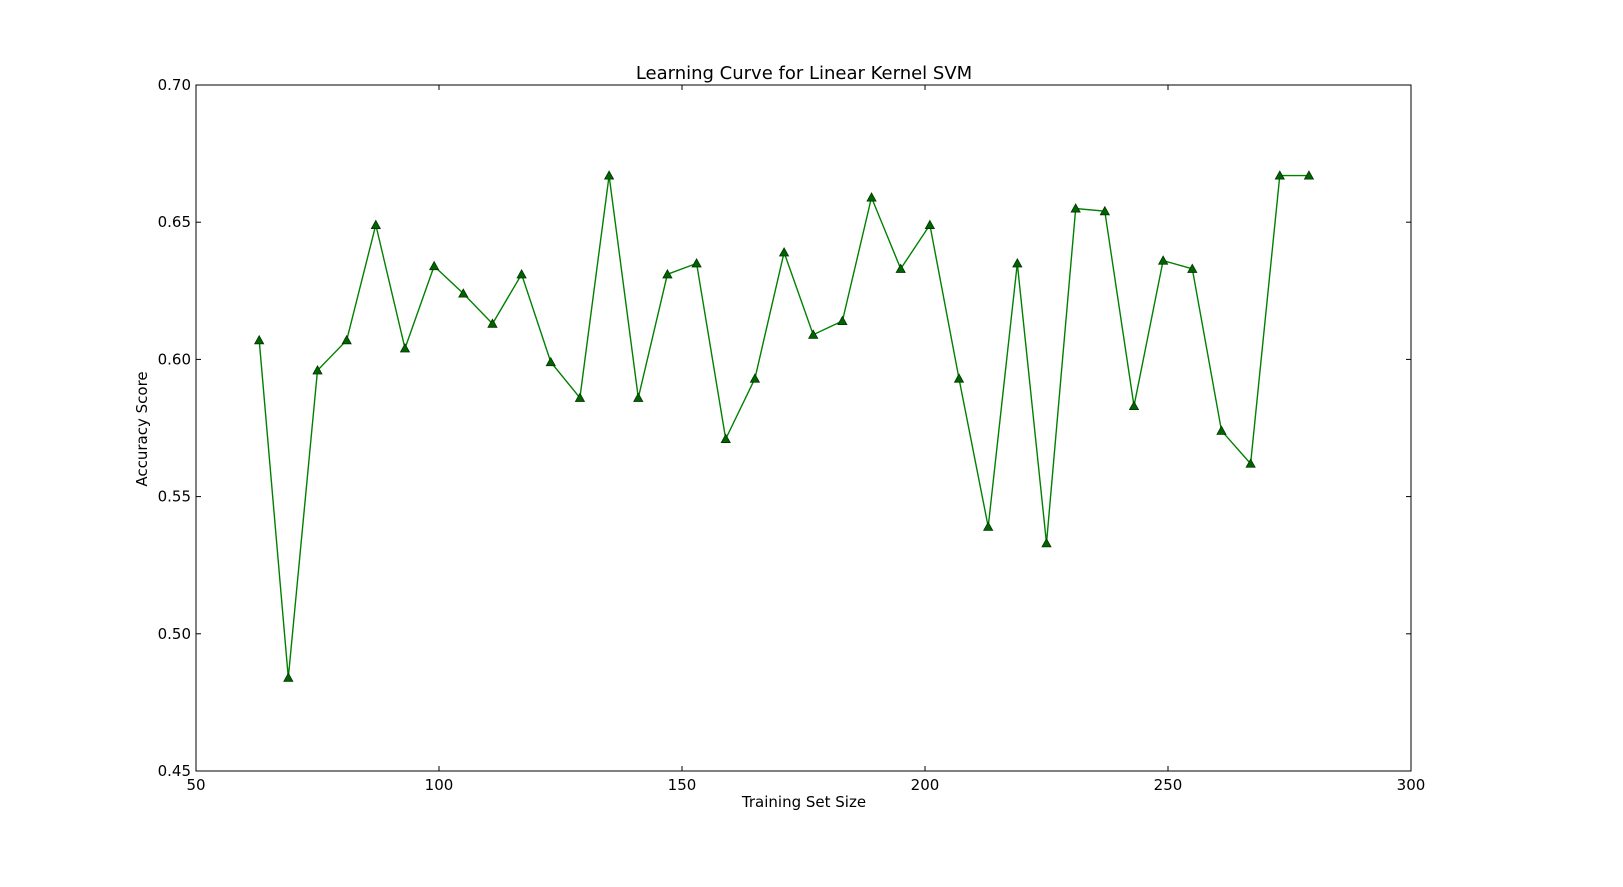 Image resolution: width=1623 pixels, height=887 pixels. Describe the element at coordinates (804, 73) in the screenshot. I see `chart-title: Learning Curve for Linear Kernel SVM` at that location.